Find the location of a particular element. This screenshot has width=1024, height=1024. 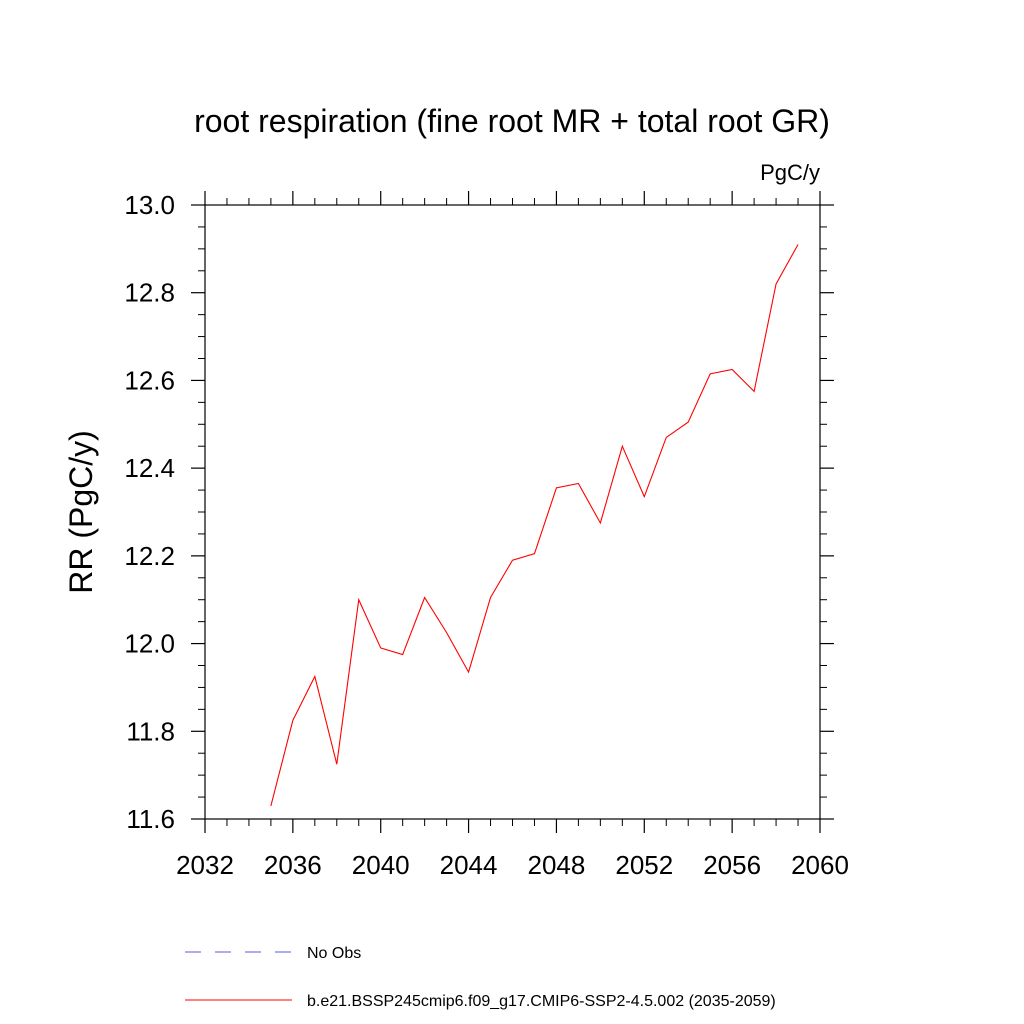

x-tick-label: 2052 is located at coordinates (644, 865).